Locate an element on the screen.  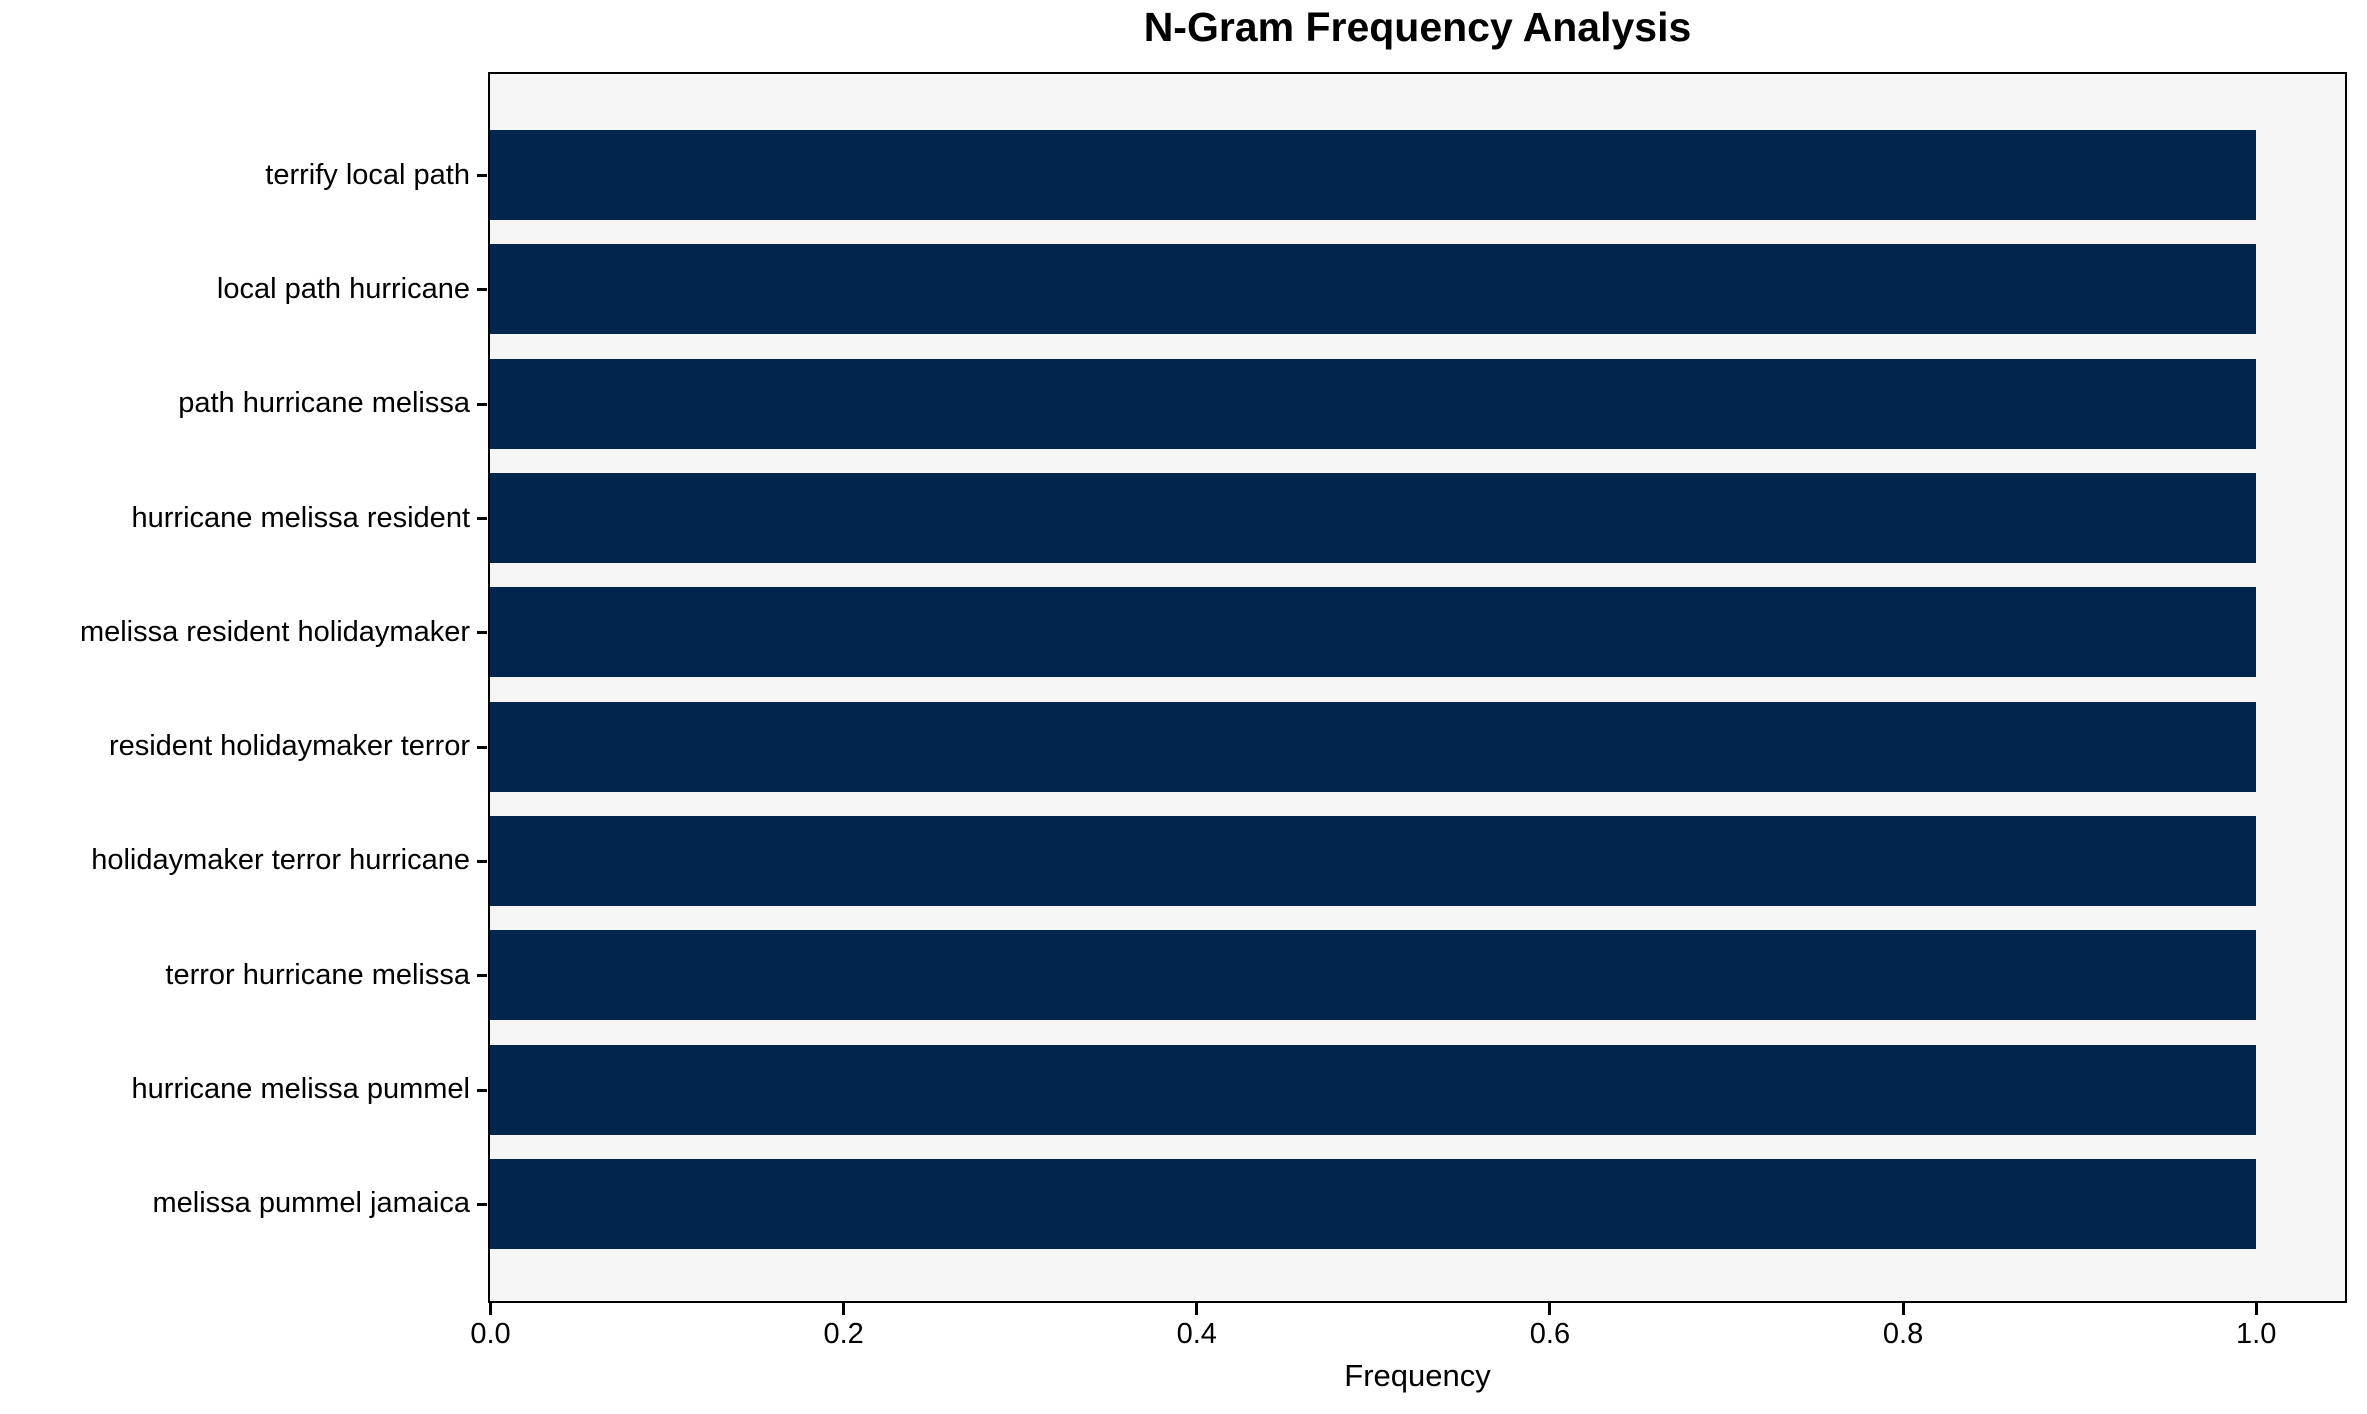
x-tick-label: 0.2 is located at coordinates (843, 1334).